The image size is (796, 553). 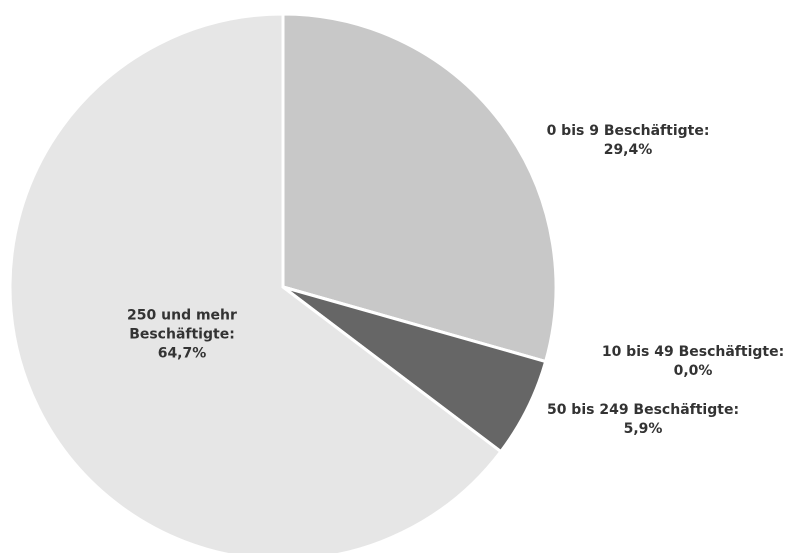 I want to click on slice-category: 0 bis 9 Beschäftigte:, so click(x=628, y=131).